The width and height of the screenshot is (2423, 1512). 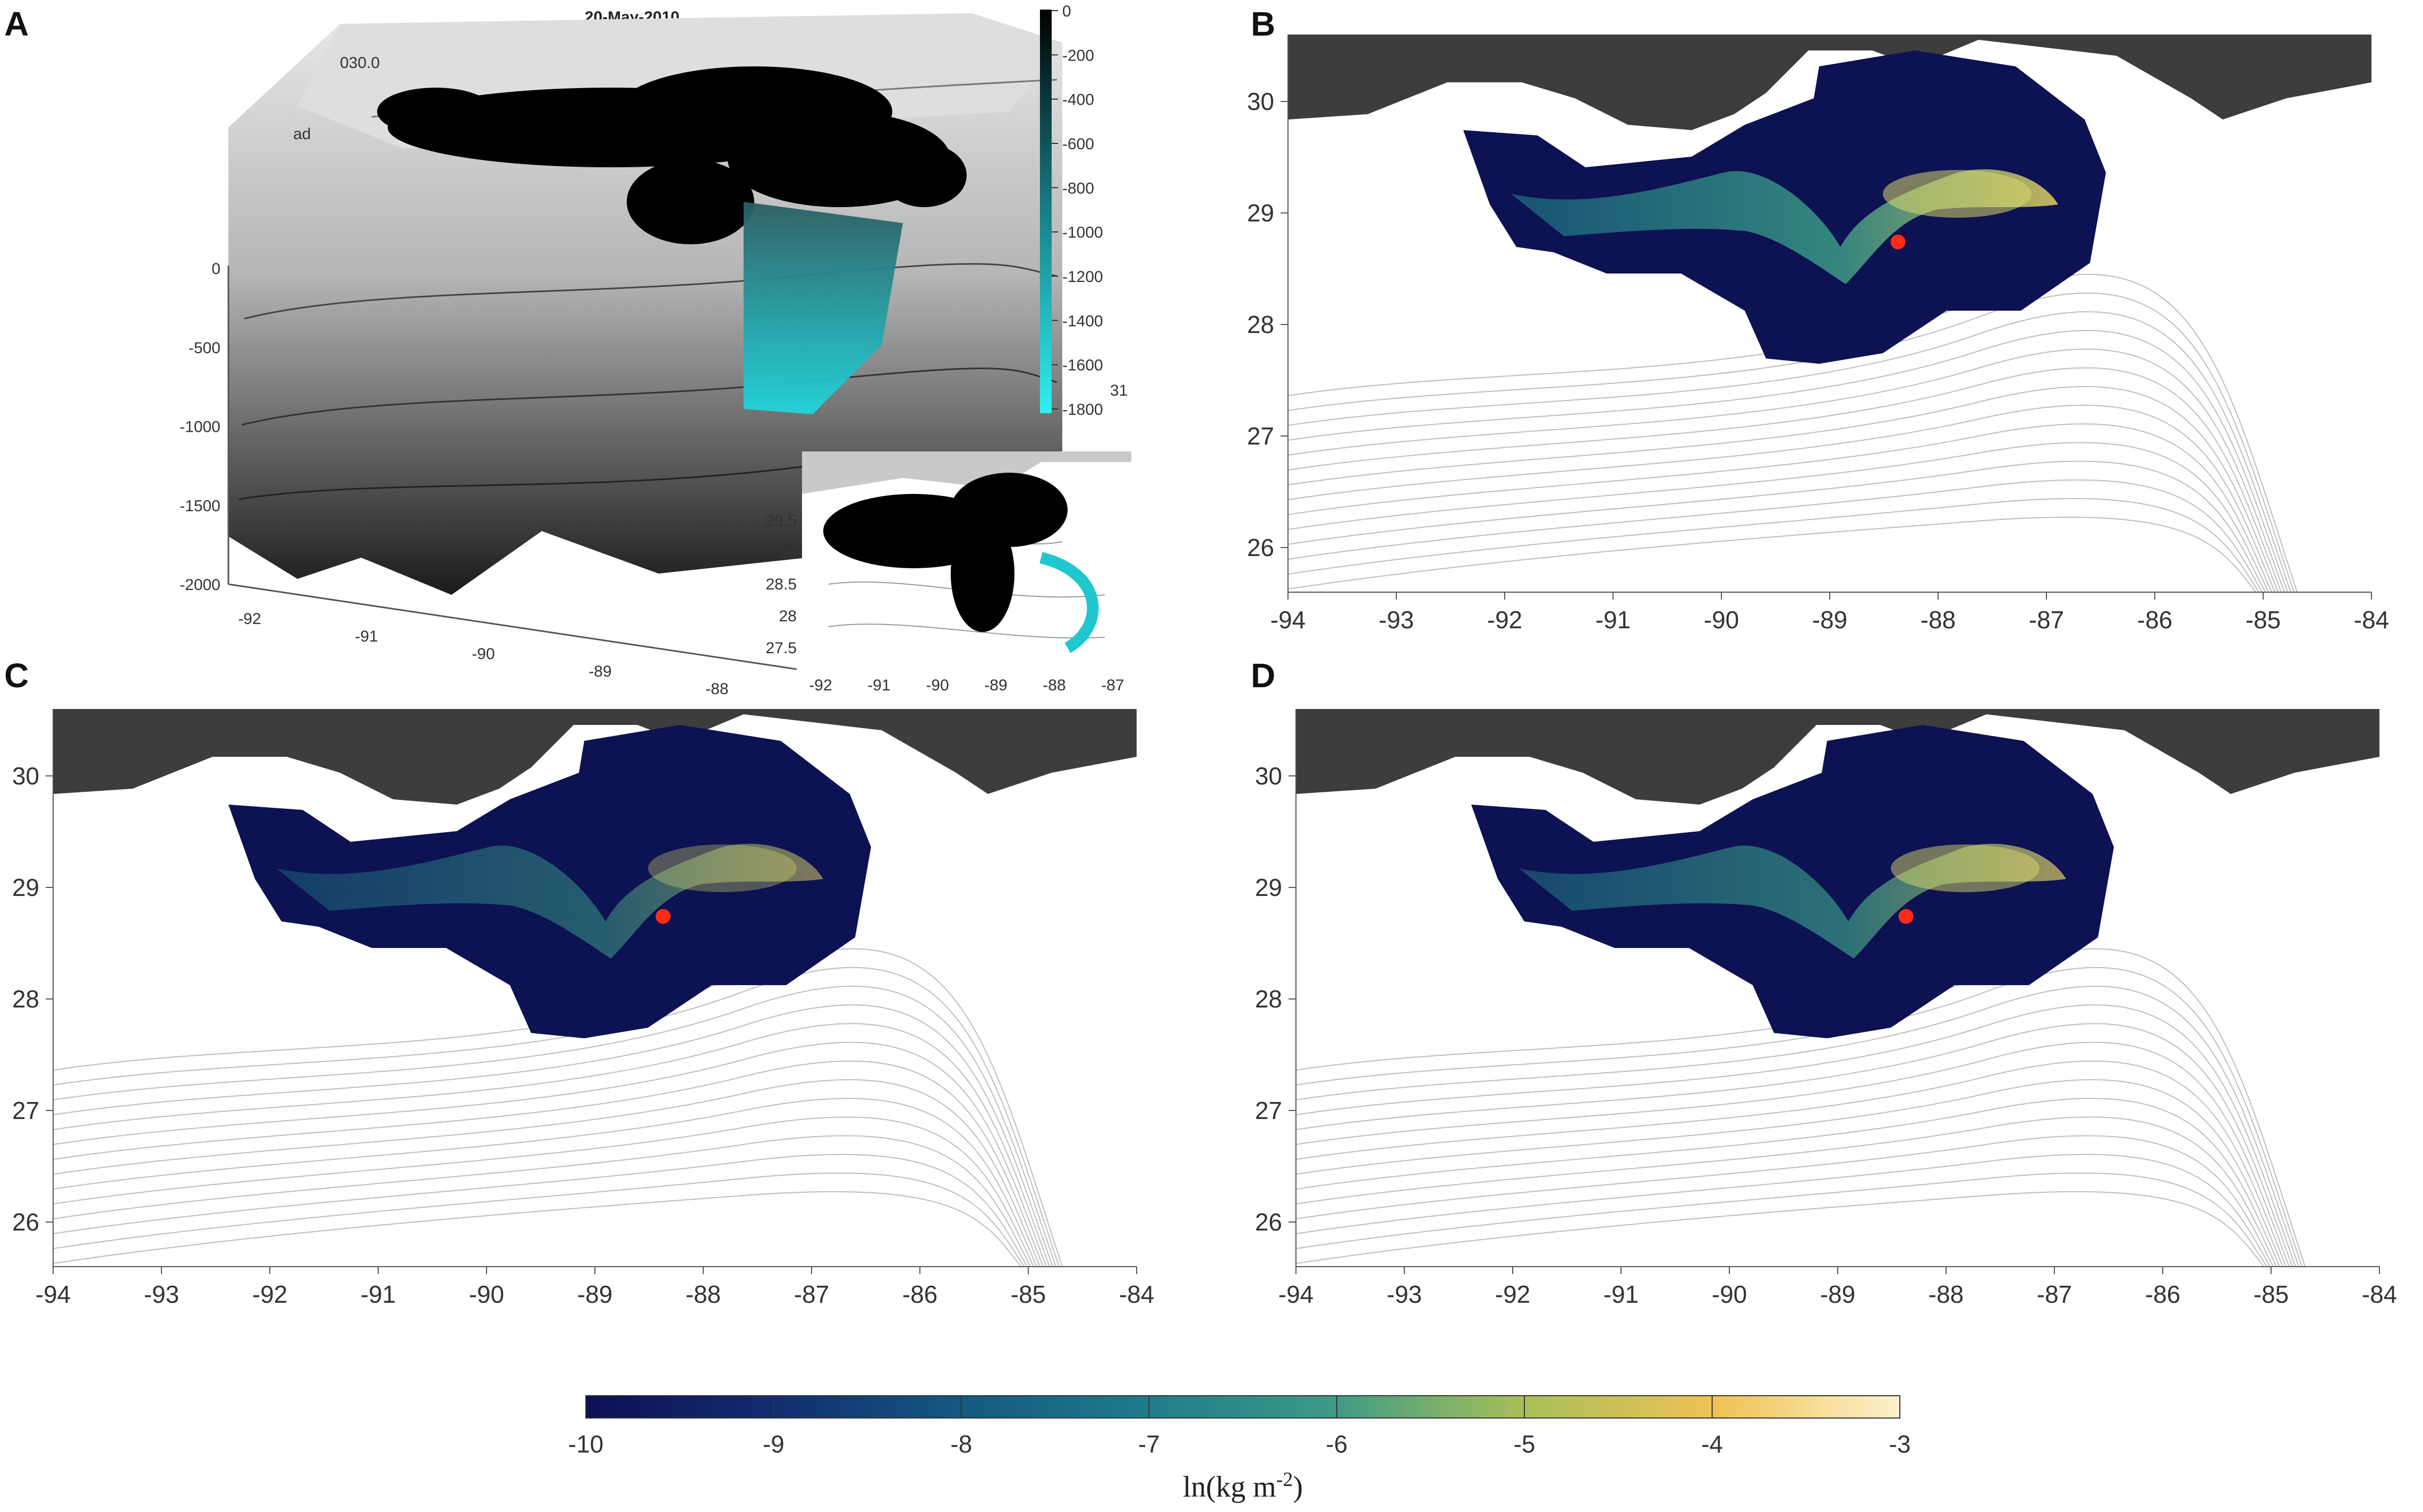 I want to click on colorbar-tick: -9, so click(x=773, y=1444).